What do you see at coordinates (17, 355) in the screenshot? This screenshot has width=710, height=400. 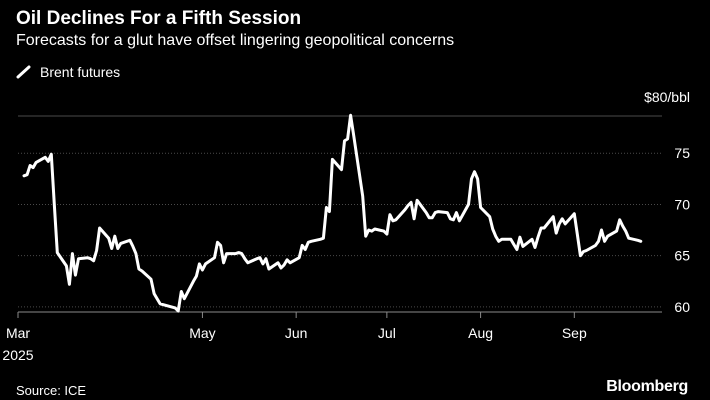 I see `x-tick-sublabel-year: 2025` at bounding box center [17, 355].